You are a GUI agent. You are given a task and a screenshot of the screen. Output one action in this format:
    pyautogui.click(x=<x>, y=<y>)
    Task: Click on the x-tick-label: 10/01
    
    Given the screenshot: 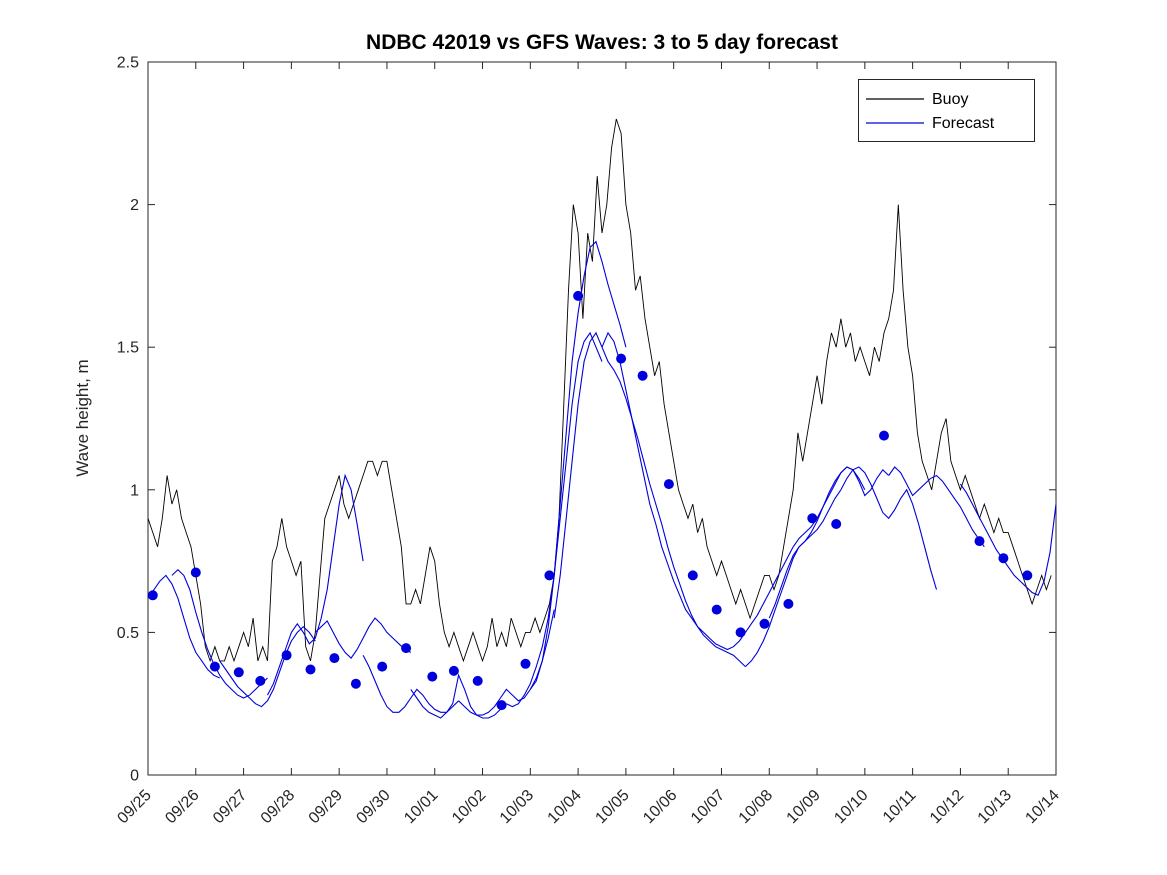 What is the action you would take?
    pyautogui.click(x=421, y=807)
    